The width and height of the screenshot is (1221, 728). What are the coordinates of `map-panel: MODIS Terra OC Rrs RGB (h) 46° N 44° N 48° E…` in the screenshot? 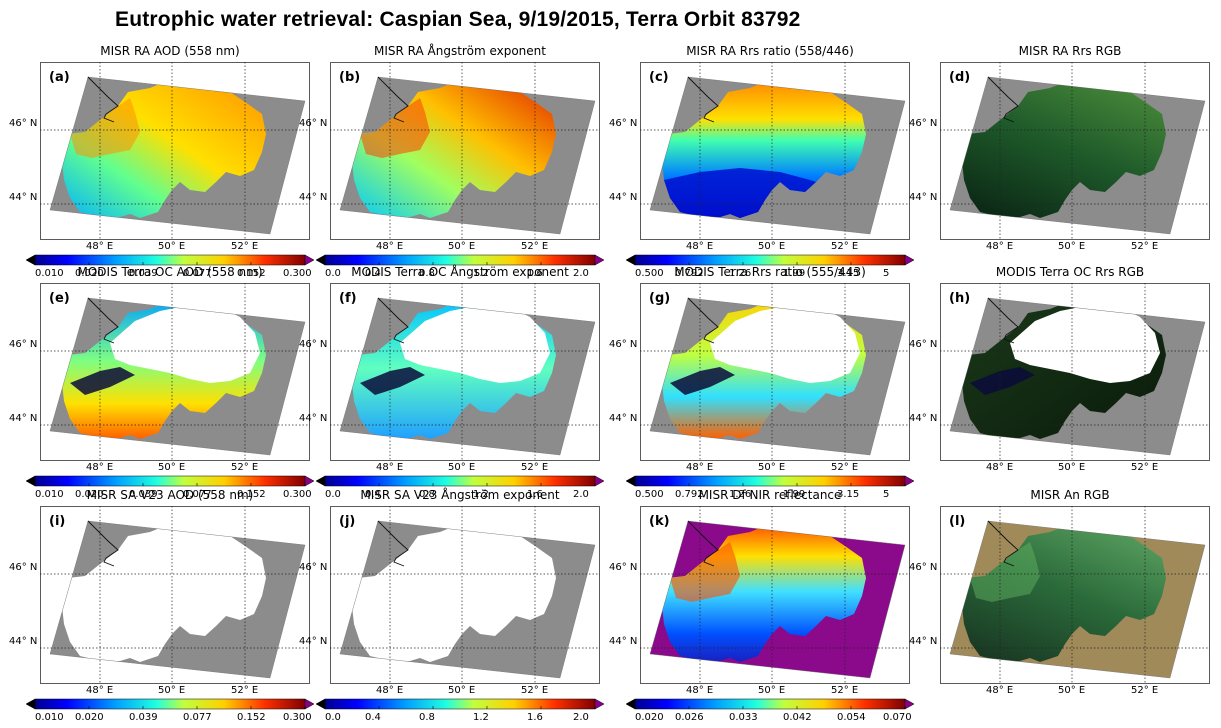 It's located at (1062, 385).